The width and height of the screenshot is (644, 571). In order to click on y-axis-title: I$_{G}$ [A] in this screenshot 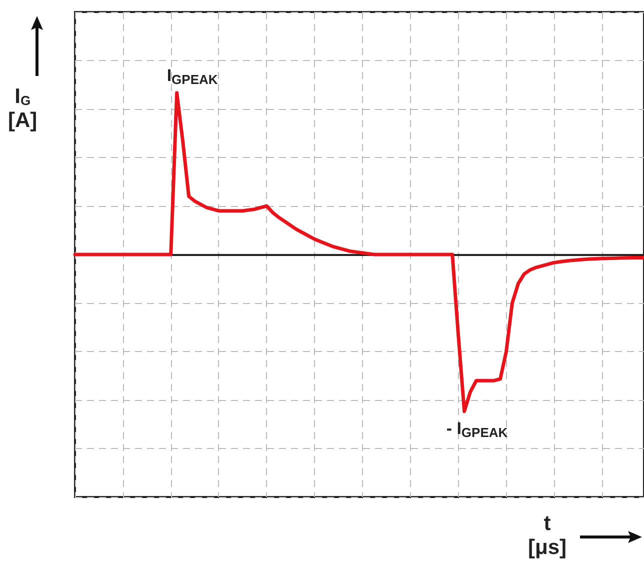, I will do `click(23, 109)`.